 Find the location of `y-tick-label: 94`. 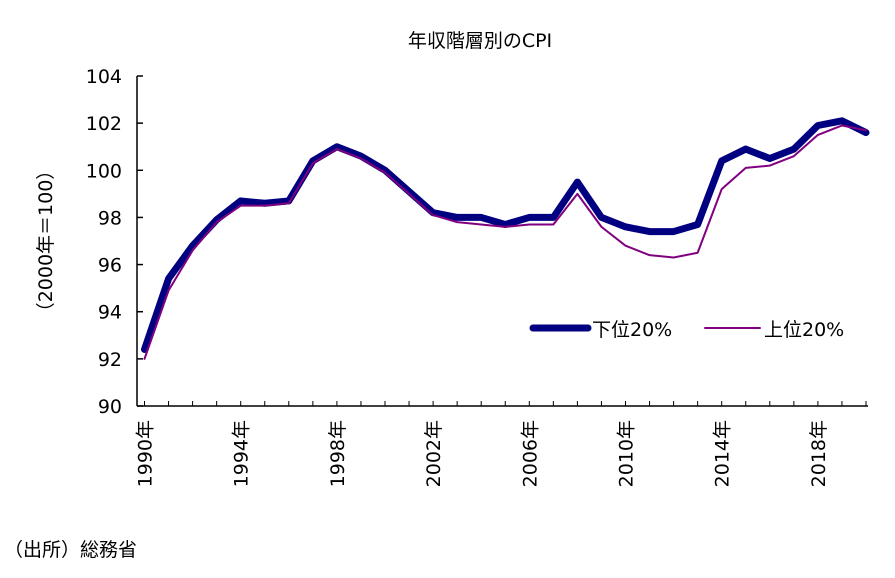

y-tick-label: 94 is located at coordinates (110, 313).